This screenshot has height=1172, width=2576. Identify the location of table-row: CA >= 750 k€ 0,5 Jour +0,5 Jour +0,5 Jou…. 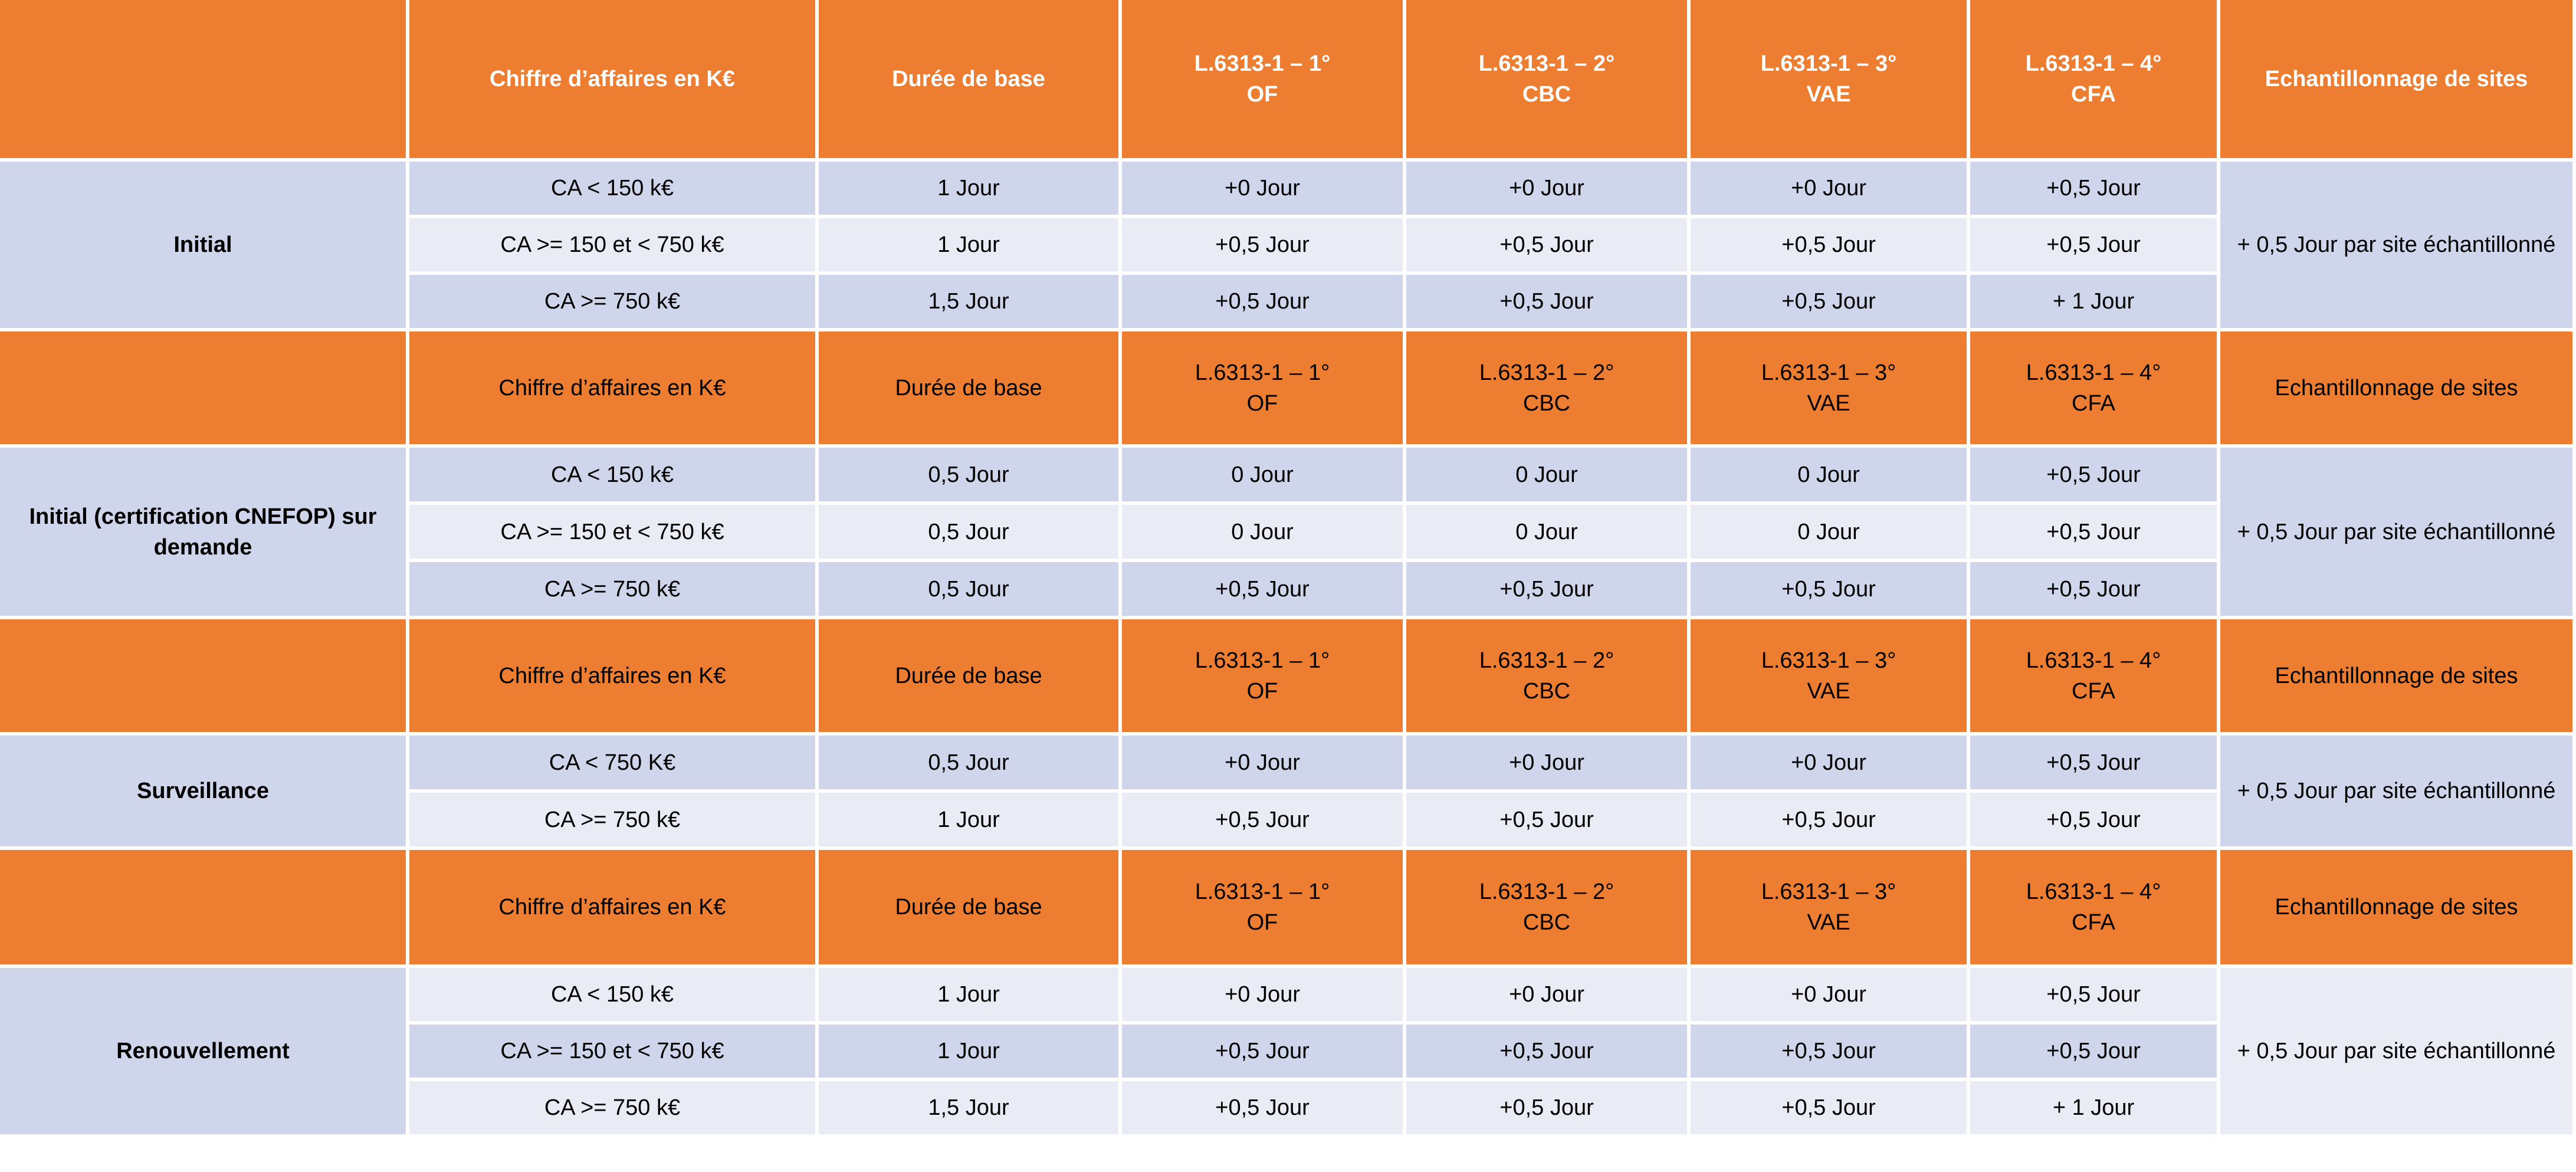
(1288, 590).